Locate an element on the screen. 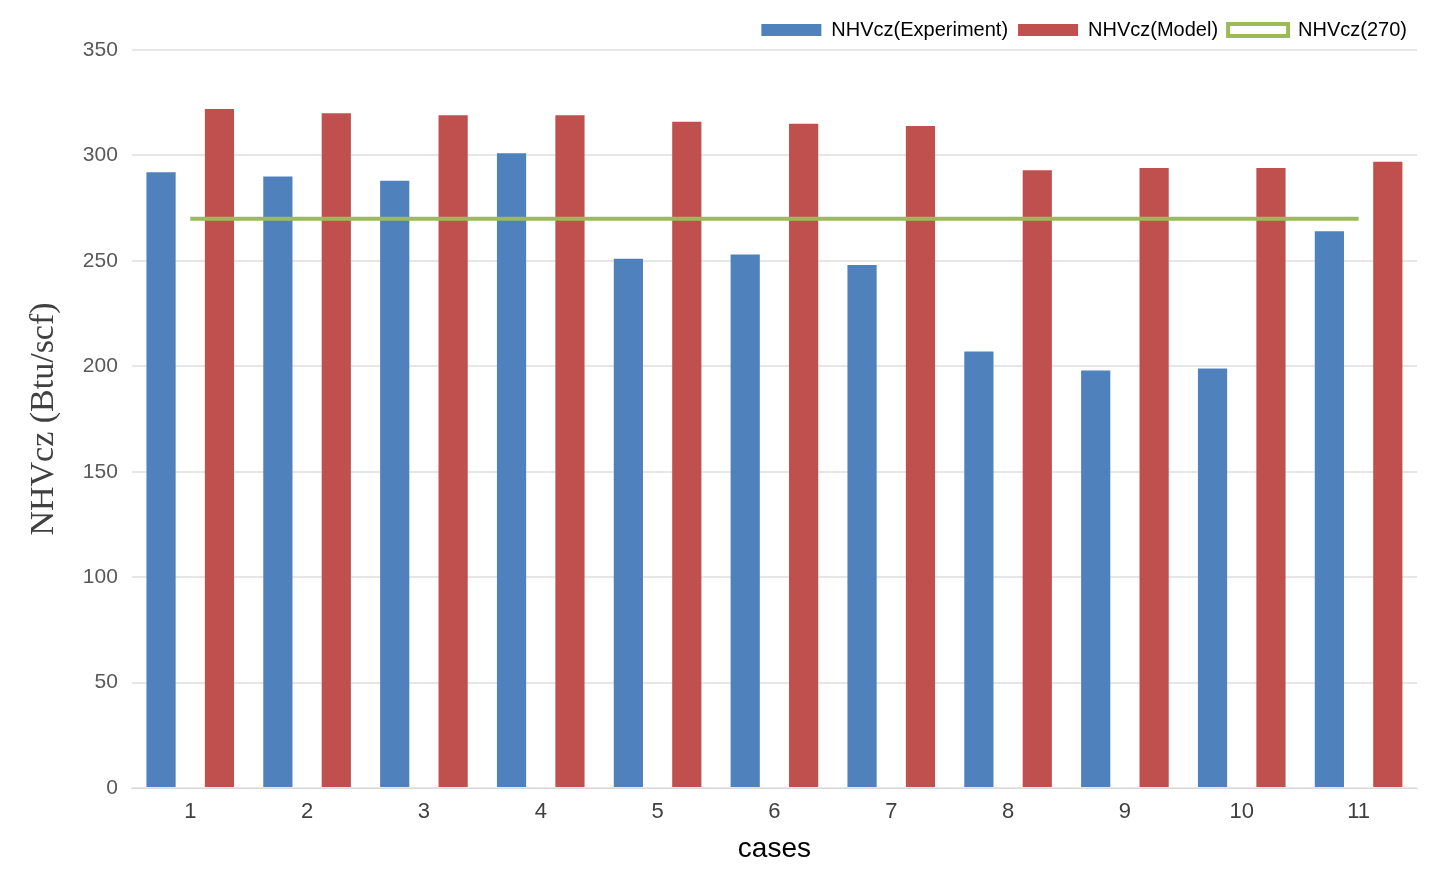 Image resolution: width=1437 pixels, height=875 pixels. y-tick-label: 100 is located at coordinates (100, 575).